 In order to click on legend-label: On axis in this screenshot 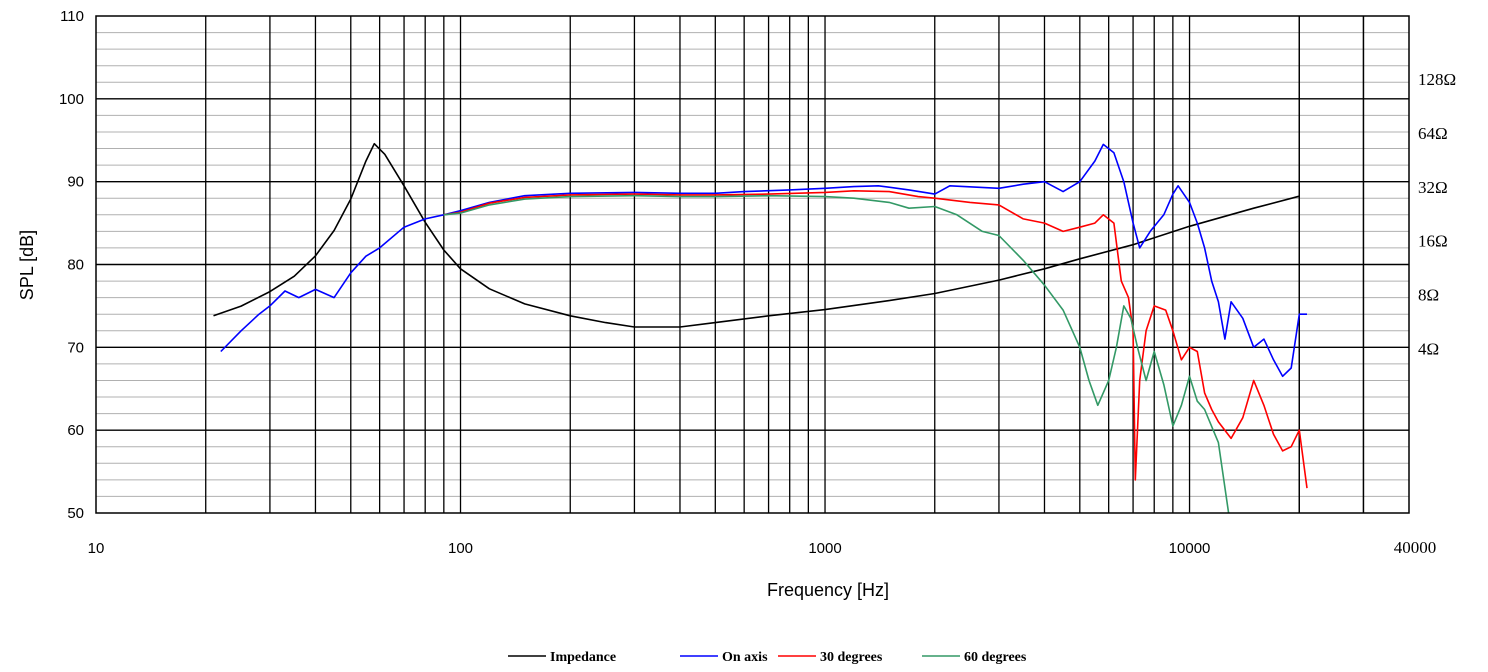, I will do `click(745, 657)`.